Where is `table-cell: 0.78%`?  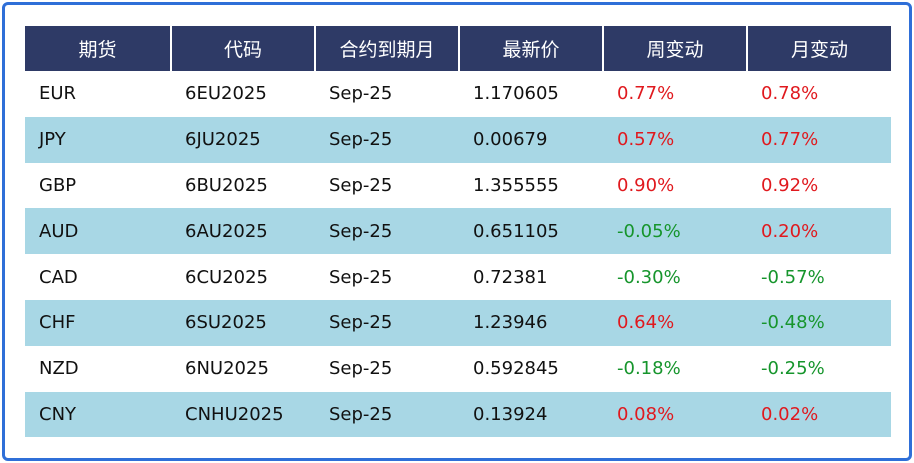 table-cell: 0.78% is located at coordinates (790, 94).